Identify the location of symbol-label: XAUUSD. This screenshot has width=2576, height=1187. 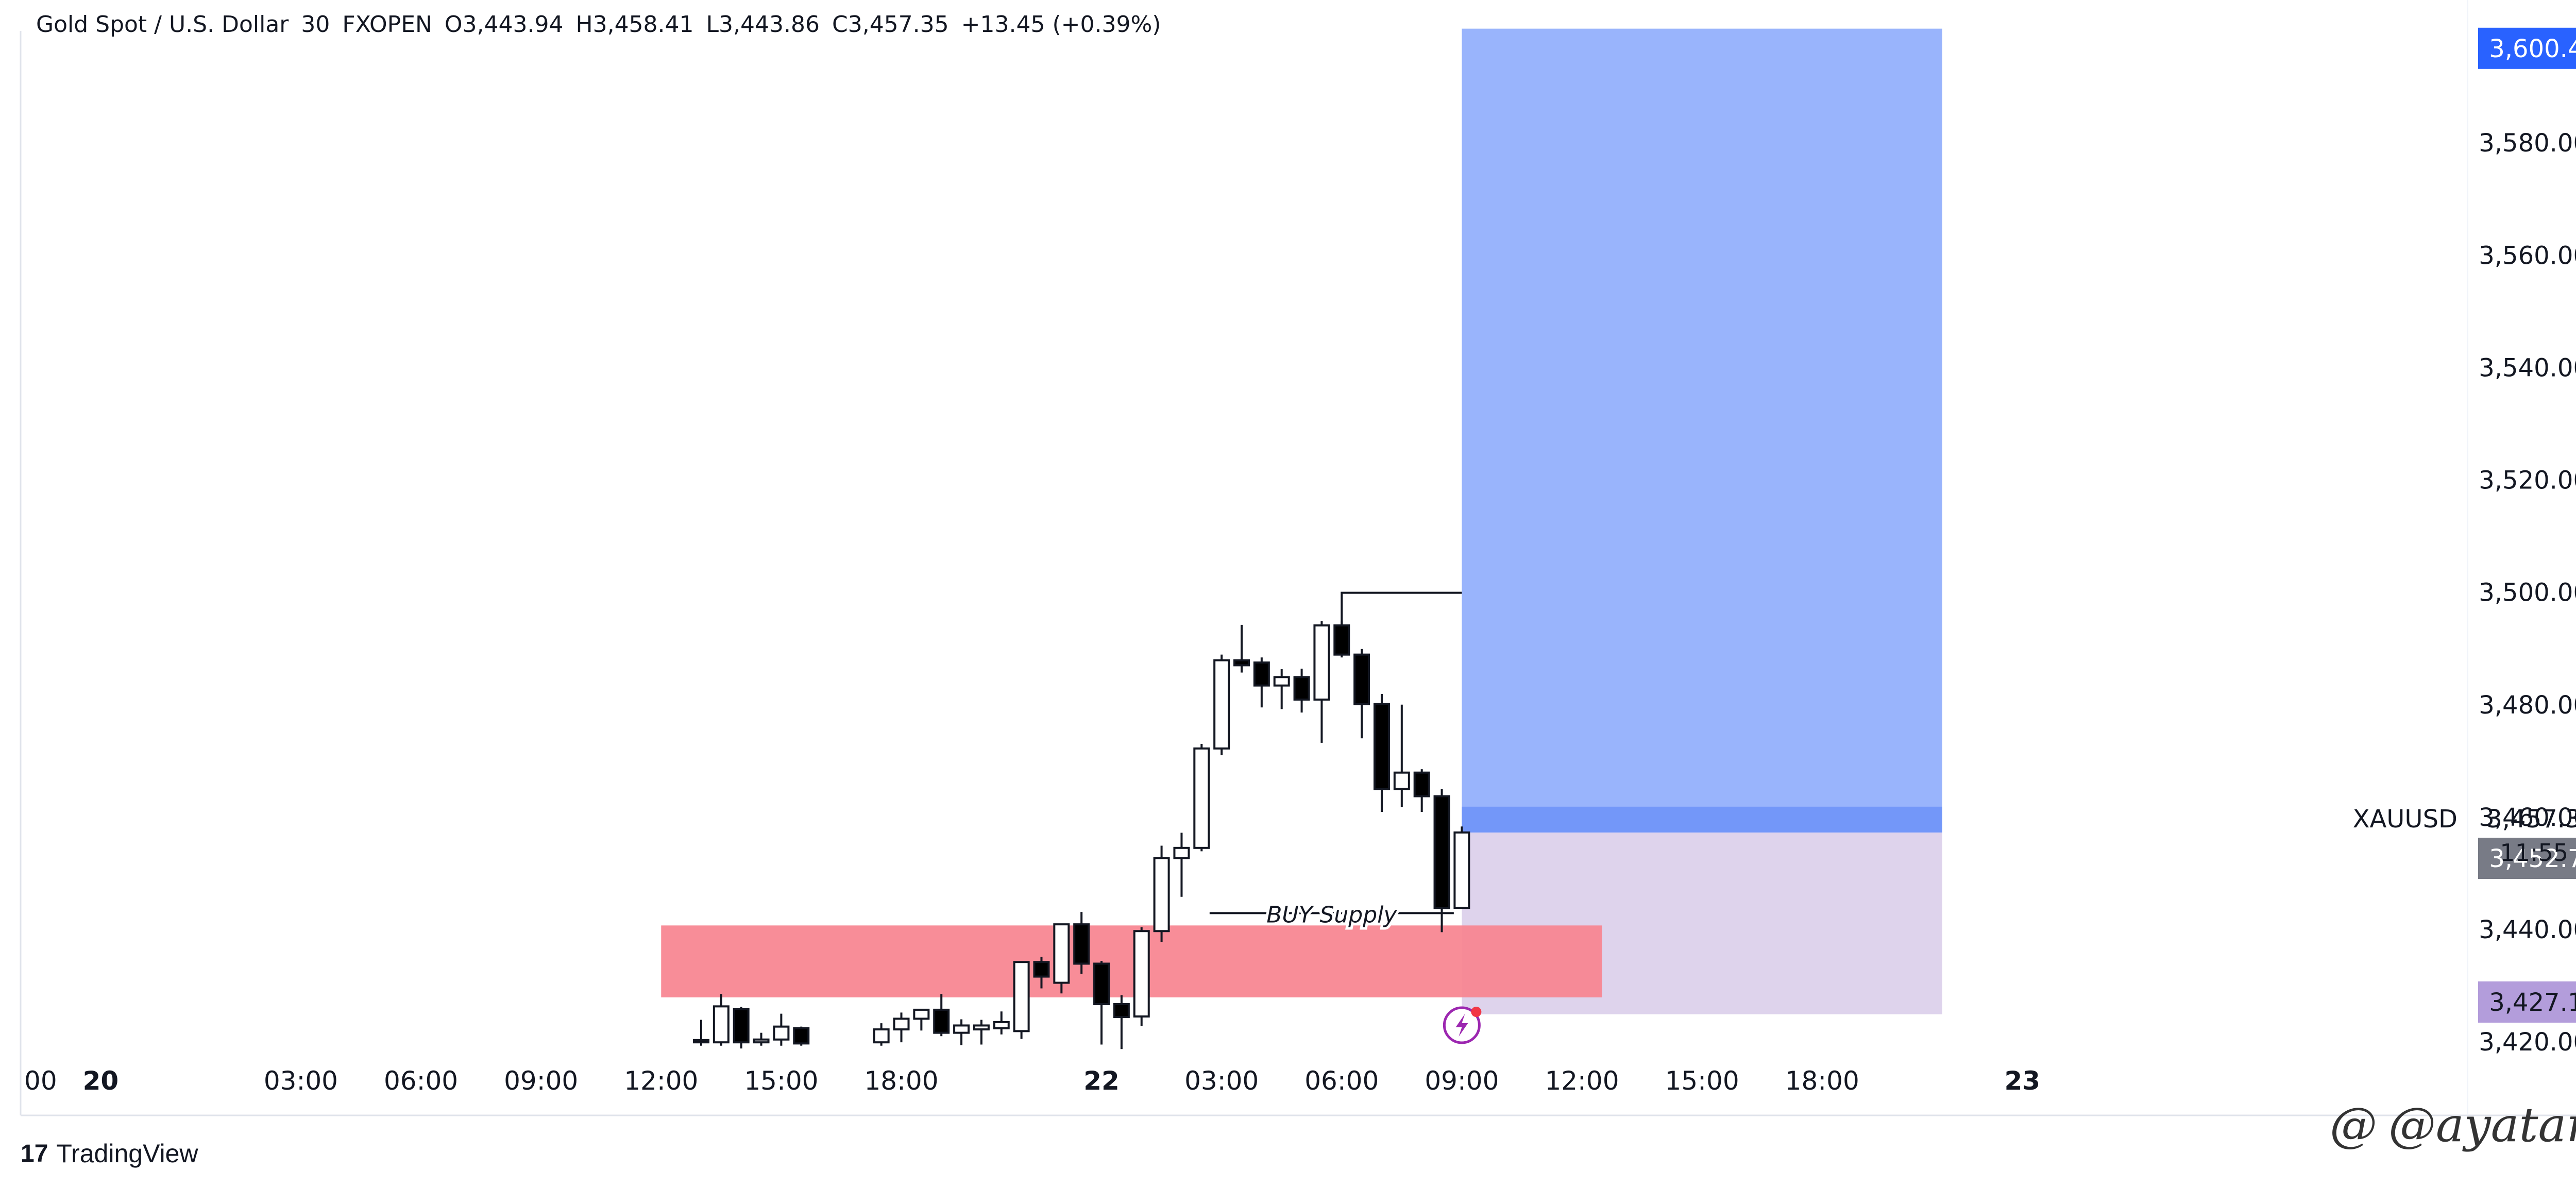
(2405, 819).